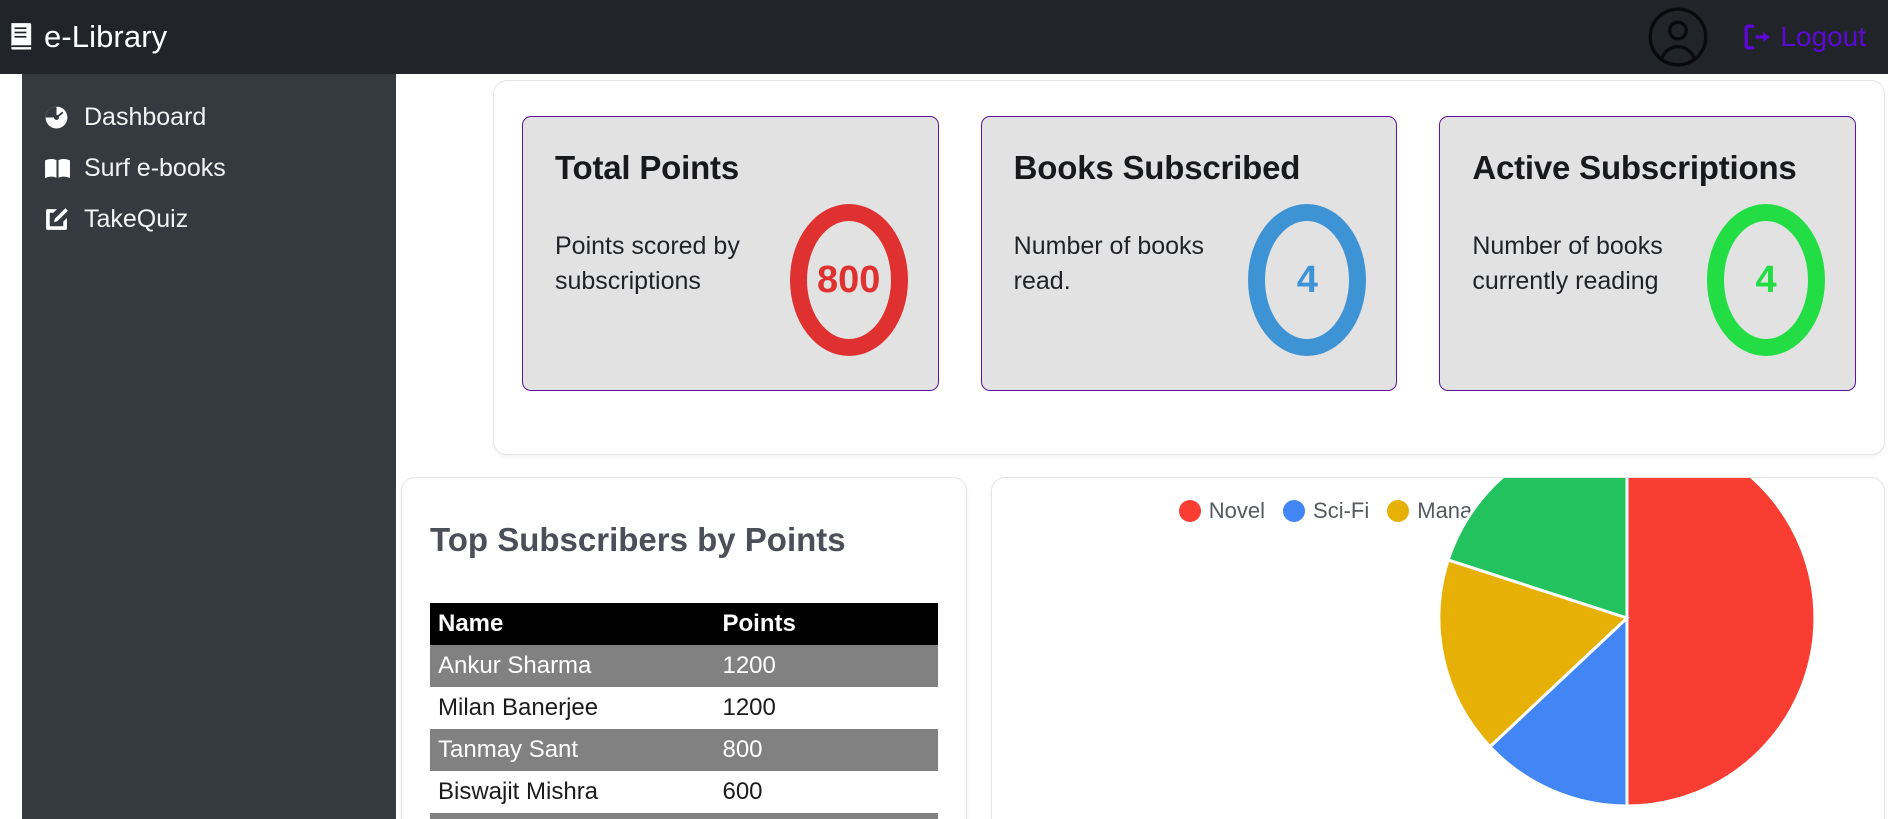 The height and width of the screenshot is (819, 1888). Describe the element at coordinates (1634, 167) in the screenshot. I see `stat-title: Active Subscriptions` at that location.